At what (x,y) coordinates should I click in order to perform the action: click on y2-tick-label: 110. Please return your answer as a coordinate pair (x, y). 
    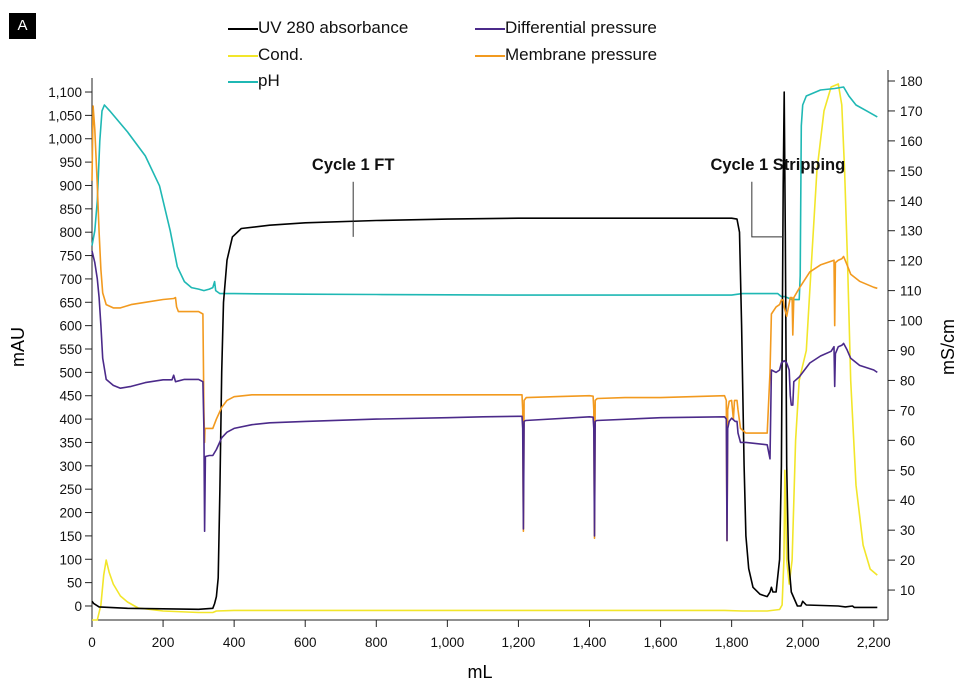
    Looking at the image, I should click on (911, 291).